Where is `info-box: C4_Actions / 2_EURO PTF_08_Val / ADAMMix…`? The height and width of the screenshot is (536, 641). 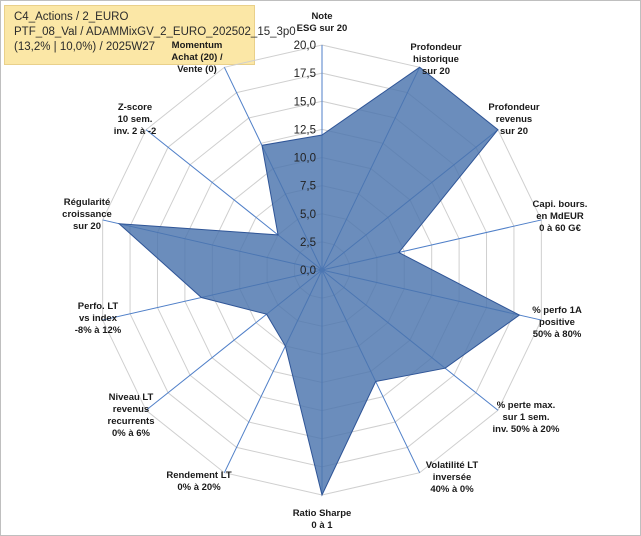
info-box: C4_Actions / 2_EURO PTF_08_Val / ADAMMix… is located at coordinates (150, 35).